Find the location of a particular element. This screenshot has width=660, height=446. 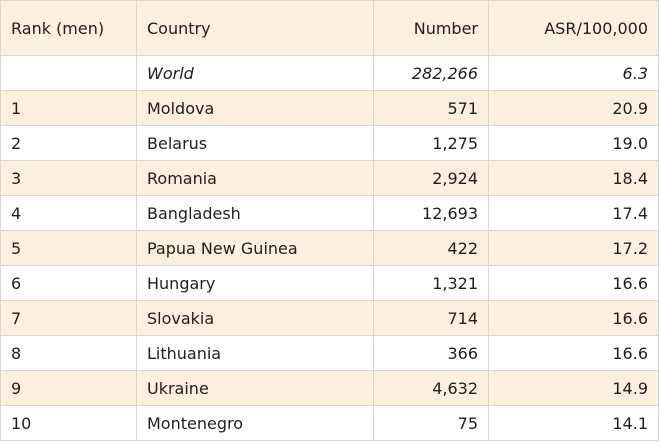

cell-number: 714 is located at coordinates (431, 318).